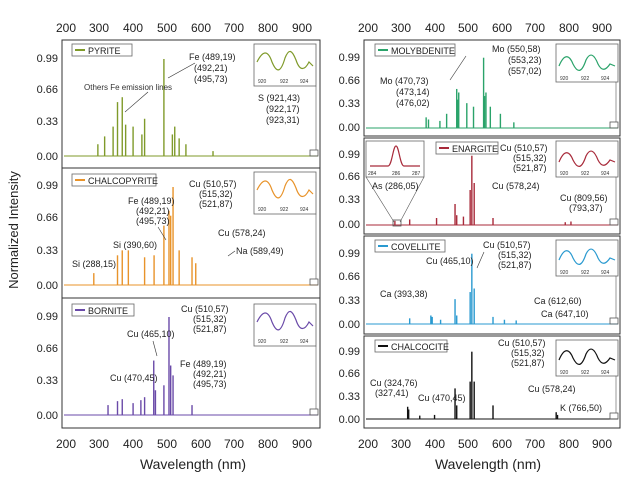 This screenshot has height=480, width=640. Describe the element at coordinates (395, 186) in the screenshot. I see `annotation: As (286,05)` at that location.